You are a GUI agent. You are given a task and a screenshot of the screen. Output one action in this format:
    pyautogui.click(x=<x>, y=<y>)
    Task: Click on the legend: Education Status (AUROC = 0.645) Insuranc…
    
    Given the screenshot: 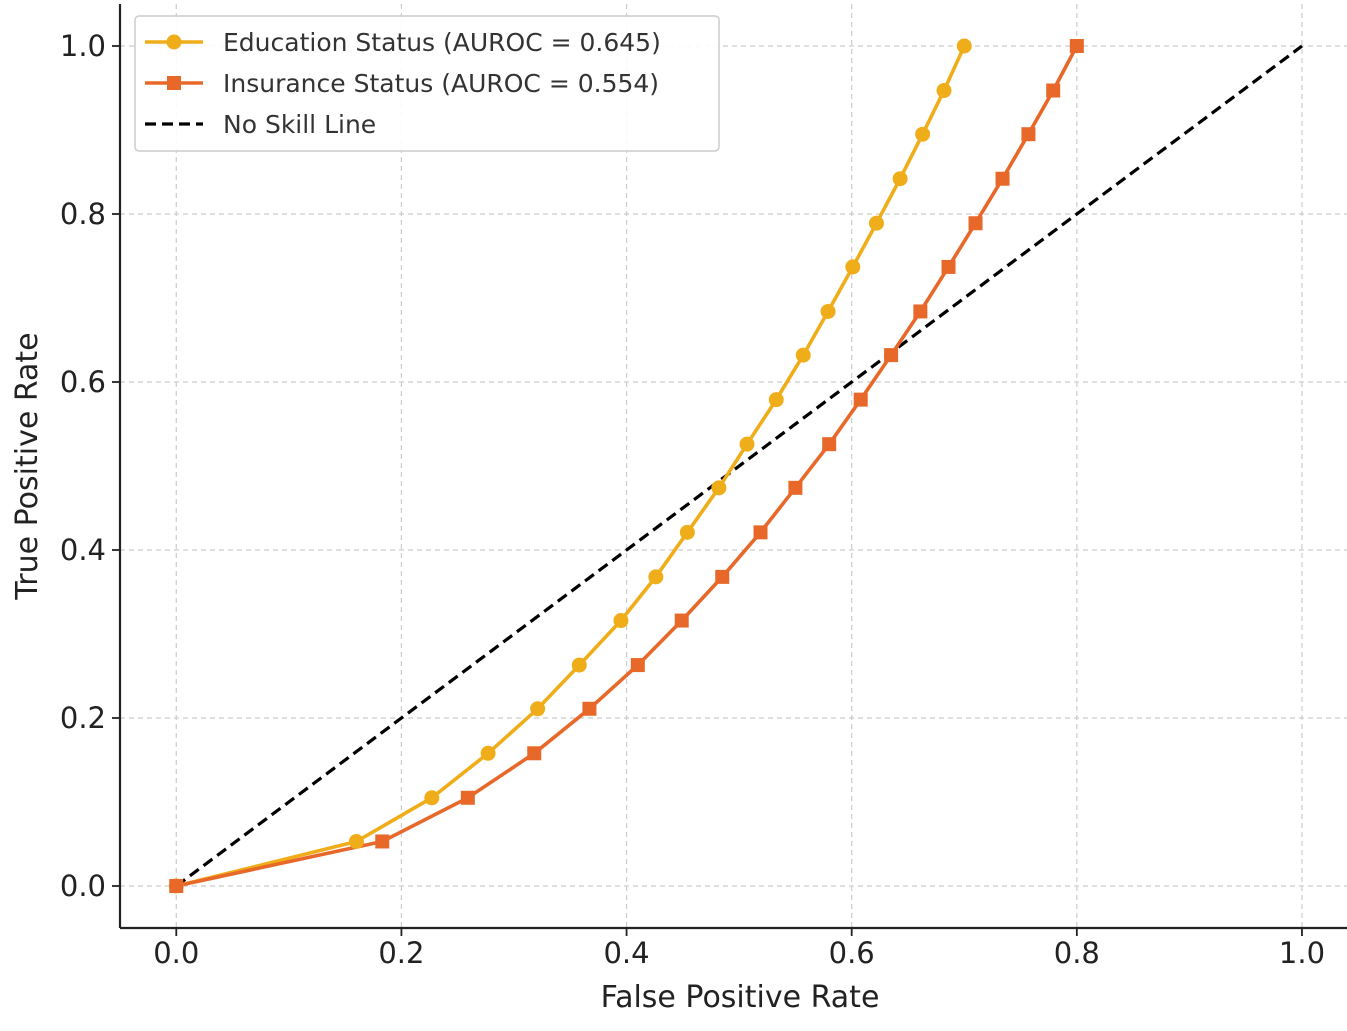 What is the action you would take?
    pyautogui.click(x=427, y=83)
    